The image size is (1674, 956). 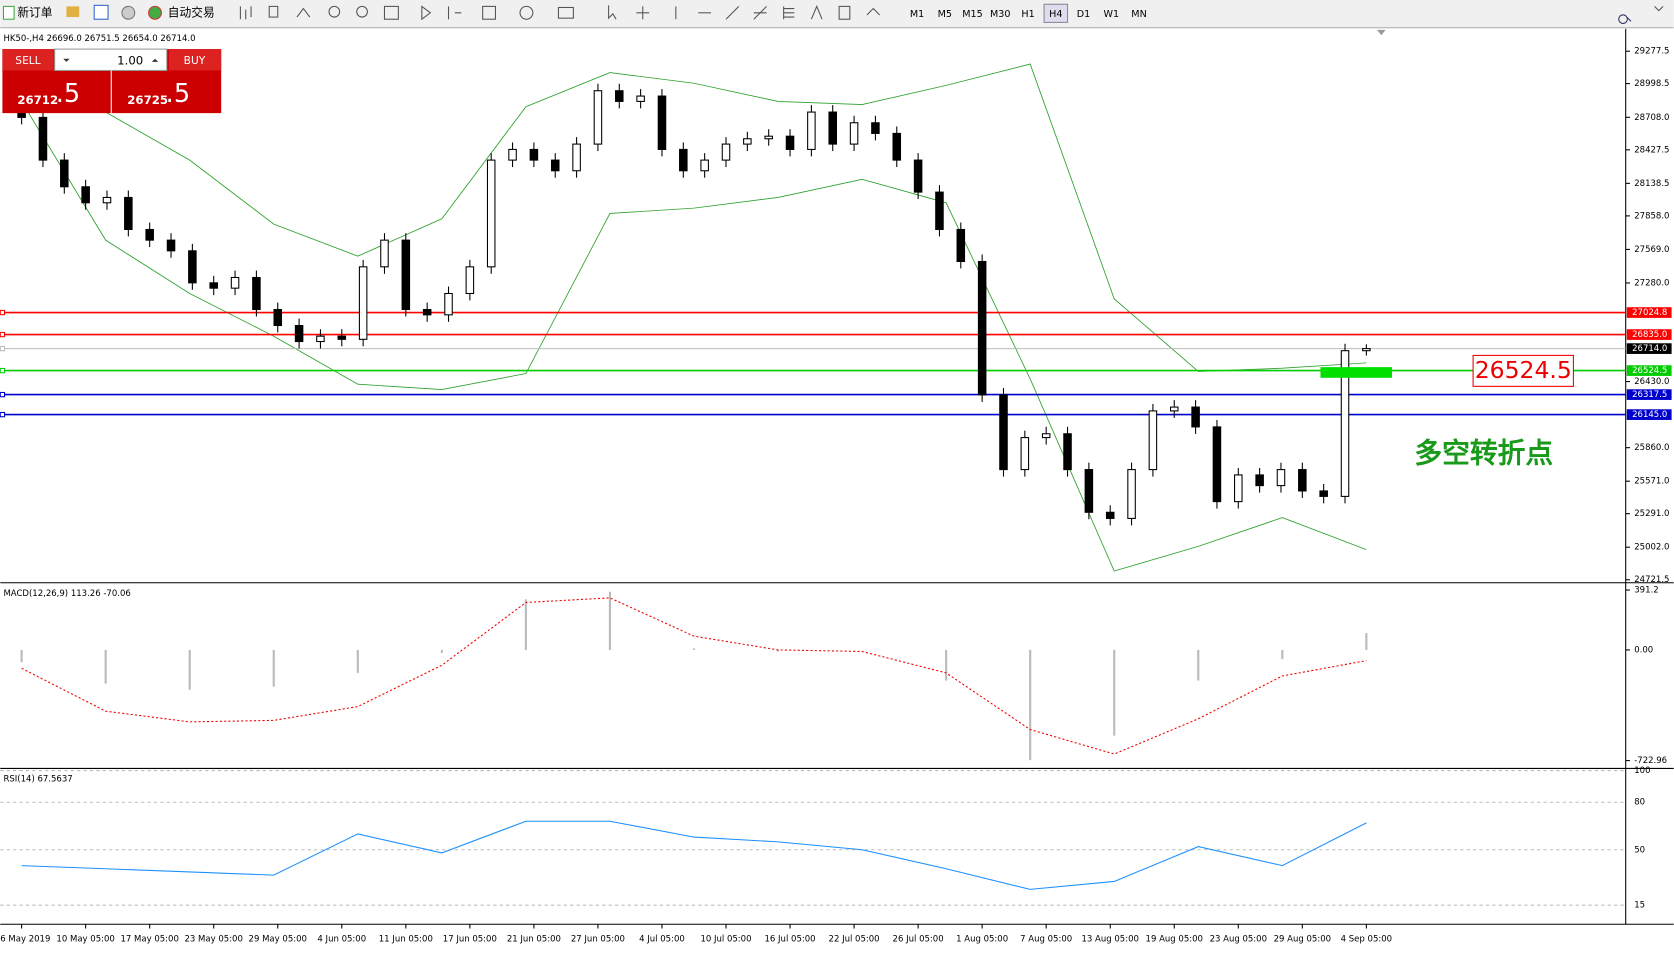 What do you see at coordinates (972, 14) in the screenshot?
I see `timeframe: M15` at bounding box center [972, 14].